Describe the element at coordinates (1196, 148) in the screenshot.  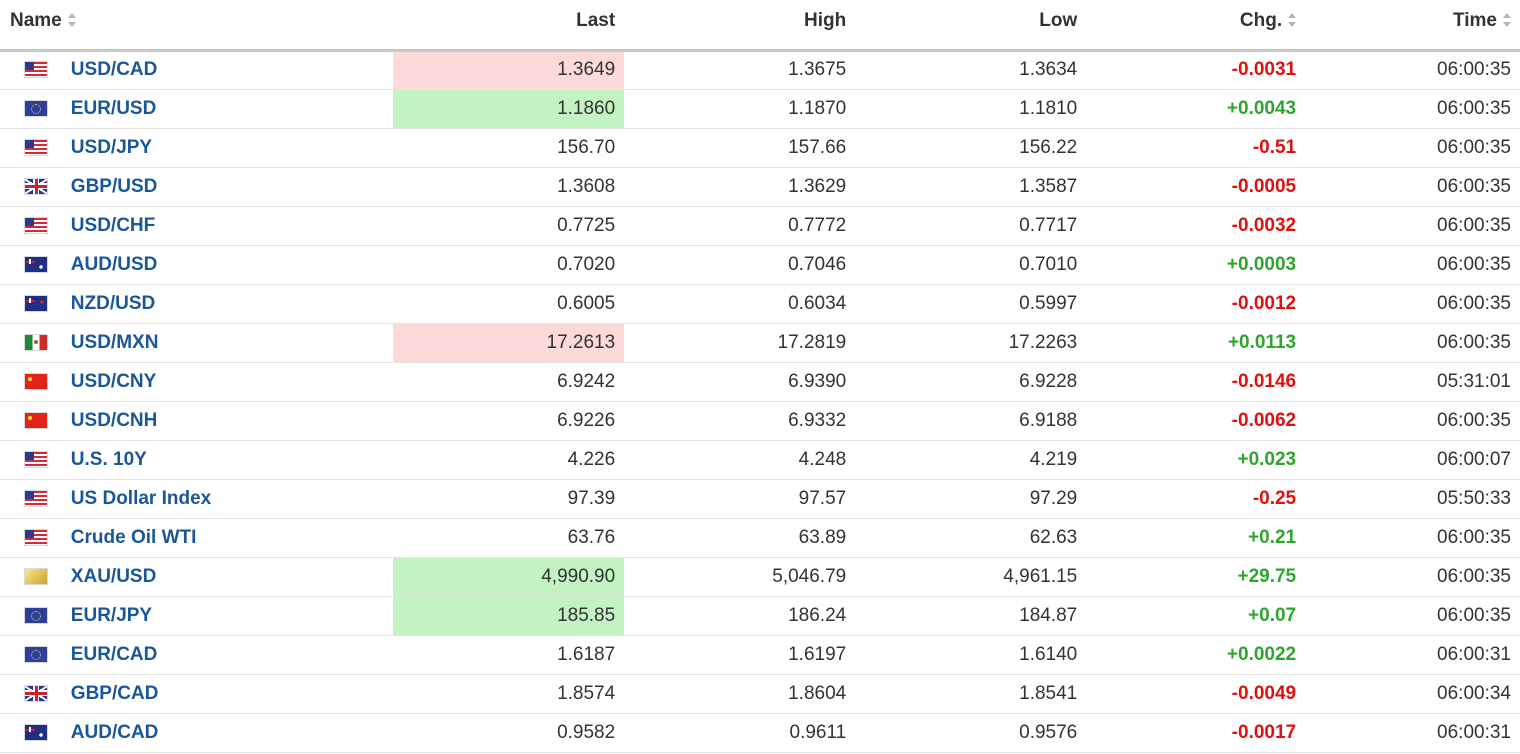
I see `change-value: -0.51` at that location.